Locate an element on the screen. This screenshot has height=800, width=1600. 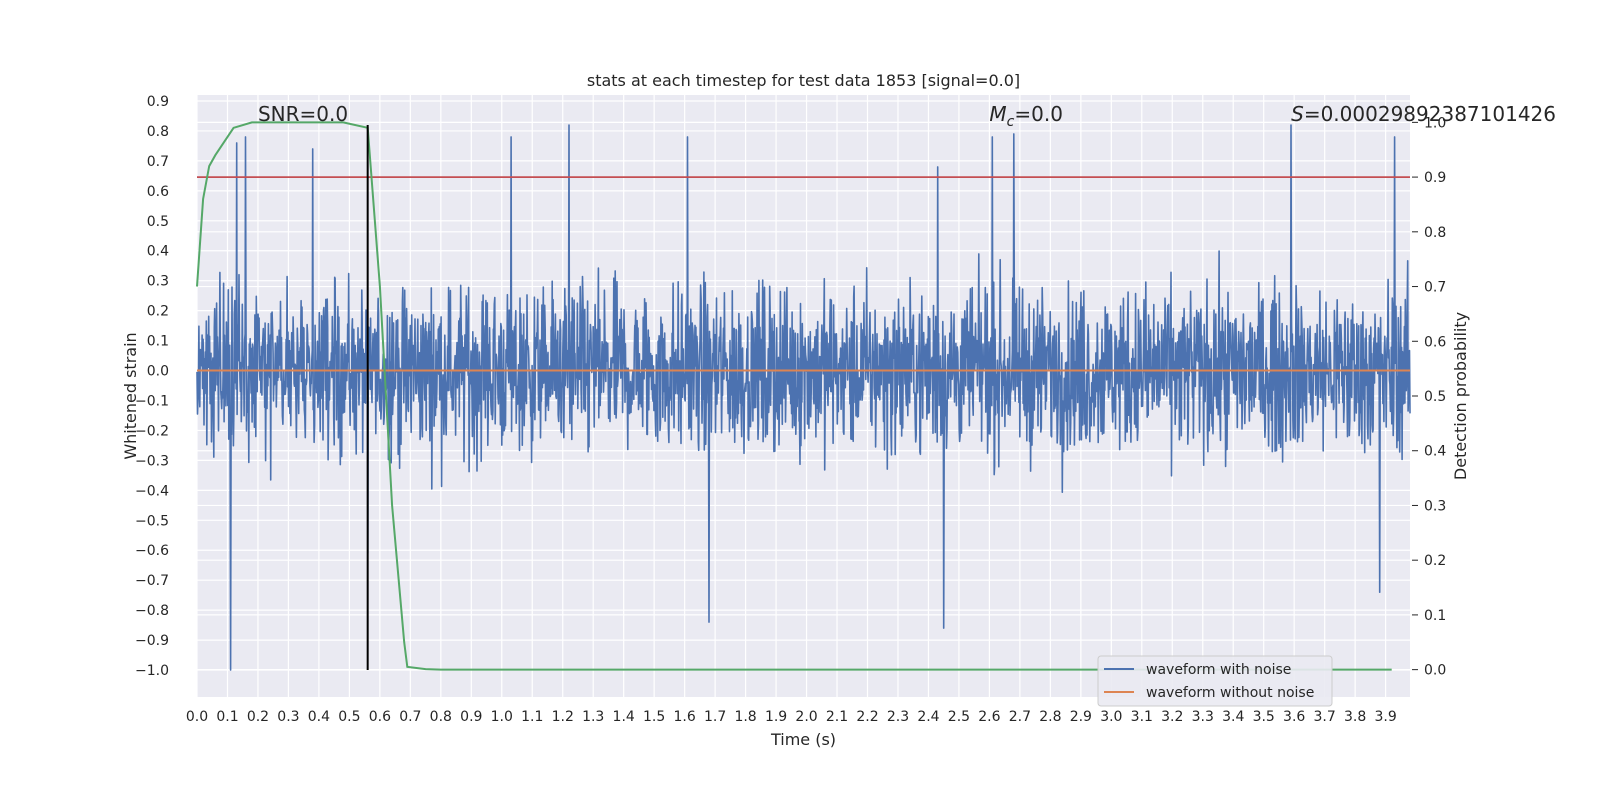
x-tick-label: 0.6 is located at coordinates (380, 717).